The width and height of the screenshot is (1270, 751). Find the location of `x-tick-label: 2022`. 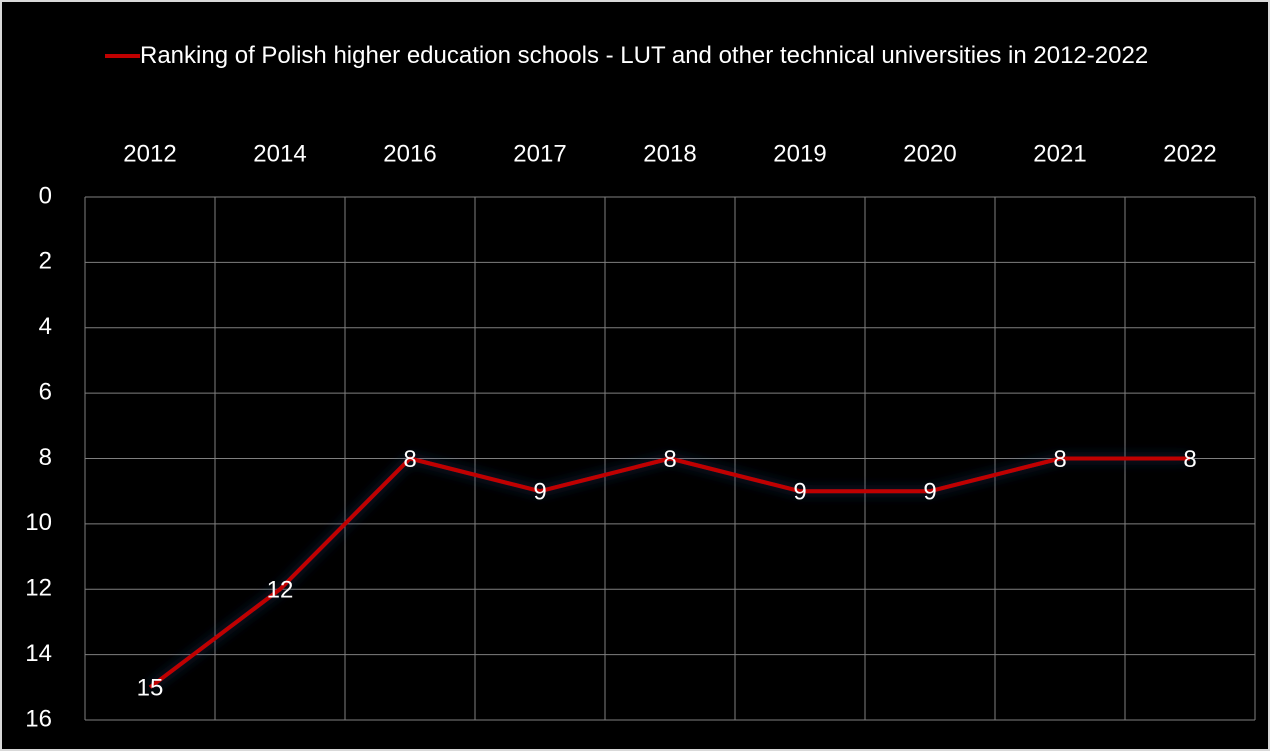

x-tick-label: 2022 is located at coordinates (1189, 153).